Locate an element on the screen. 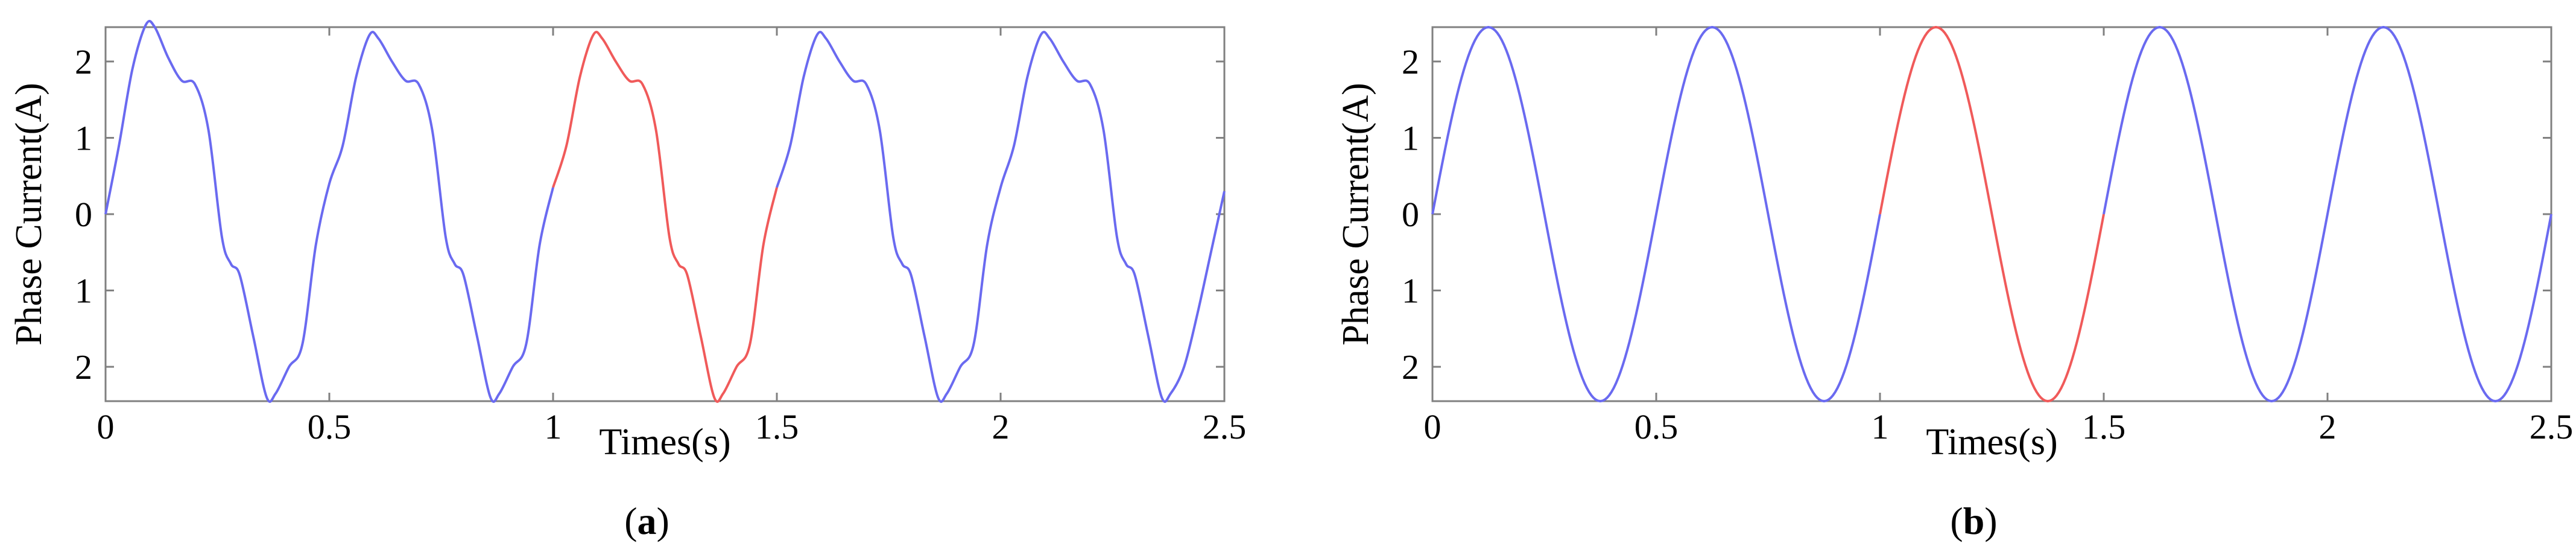 This screenshot has width=2576, height=558. caption-letter: a is located at coordinates (647, 520).